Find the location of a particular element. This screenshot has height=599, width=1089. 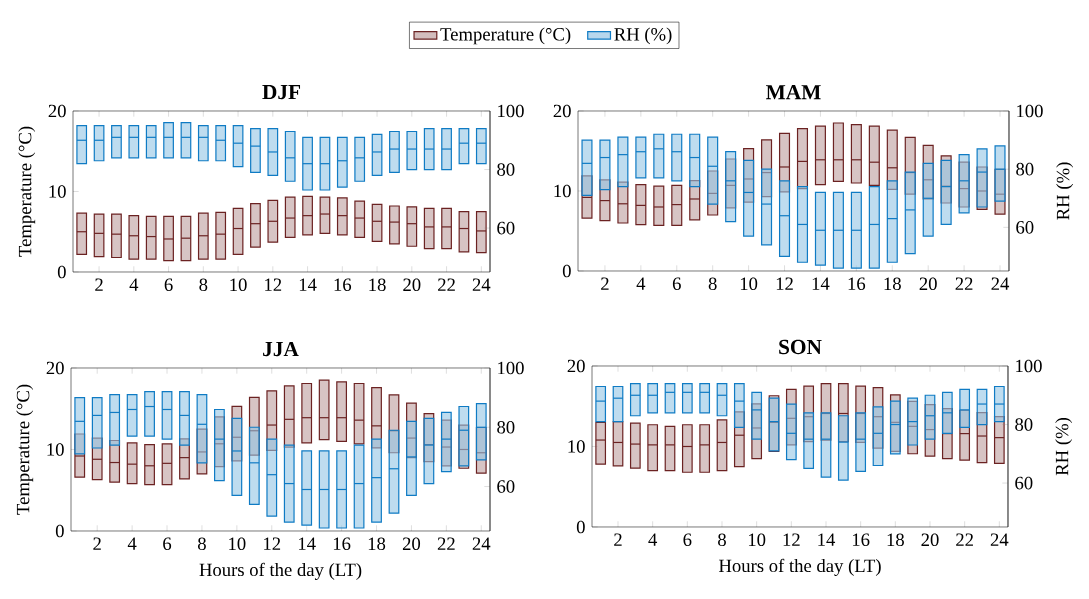

chart-title: MAM is located at coordinates (793, 92).